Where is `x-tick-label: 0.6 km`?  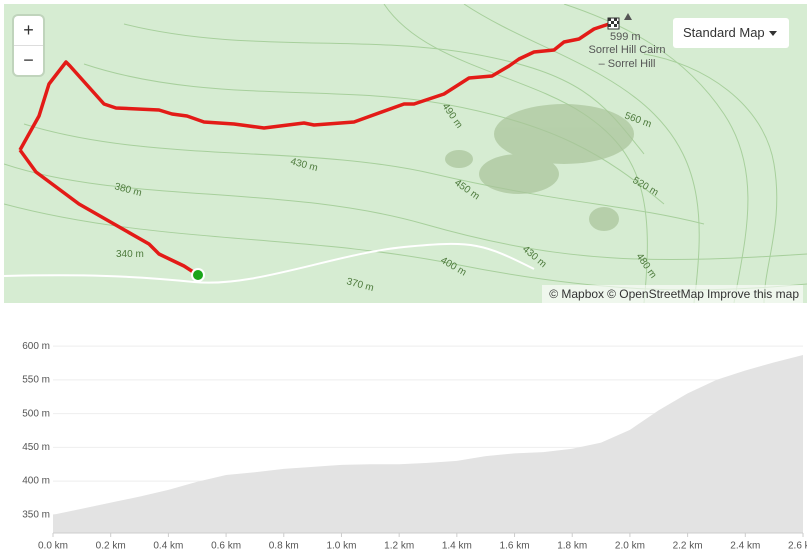 x-tick-label: 0.6 km is located at coordinates (226, 546).